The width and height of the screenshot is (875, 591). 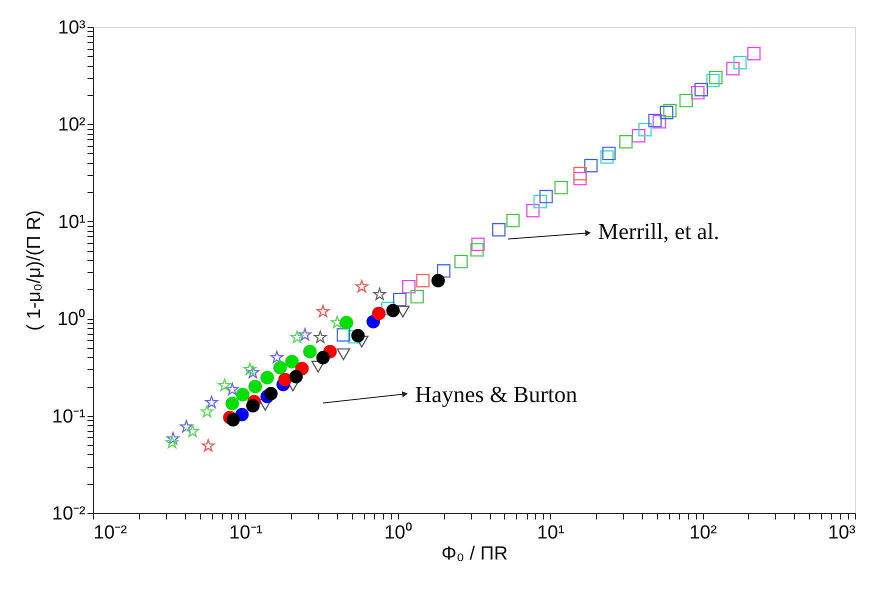 What do you see at coordinates (842, 533) in the screenshot?
I see `x-tick-label: 10³` at bounding box center [842, 533].